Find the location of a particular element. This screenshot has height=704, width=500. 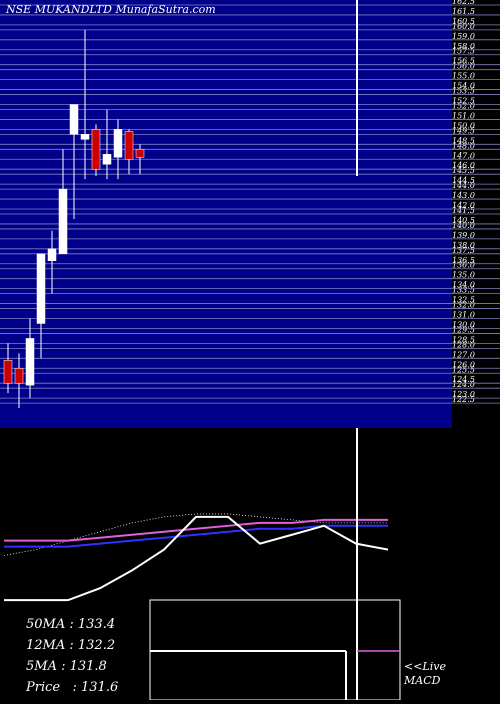

grid-level-label: 131.0 is located at coordinates (463, 315).